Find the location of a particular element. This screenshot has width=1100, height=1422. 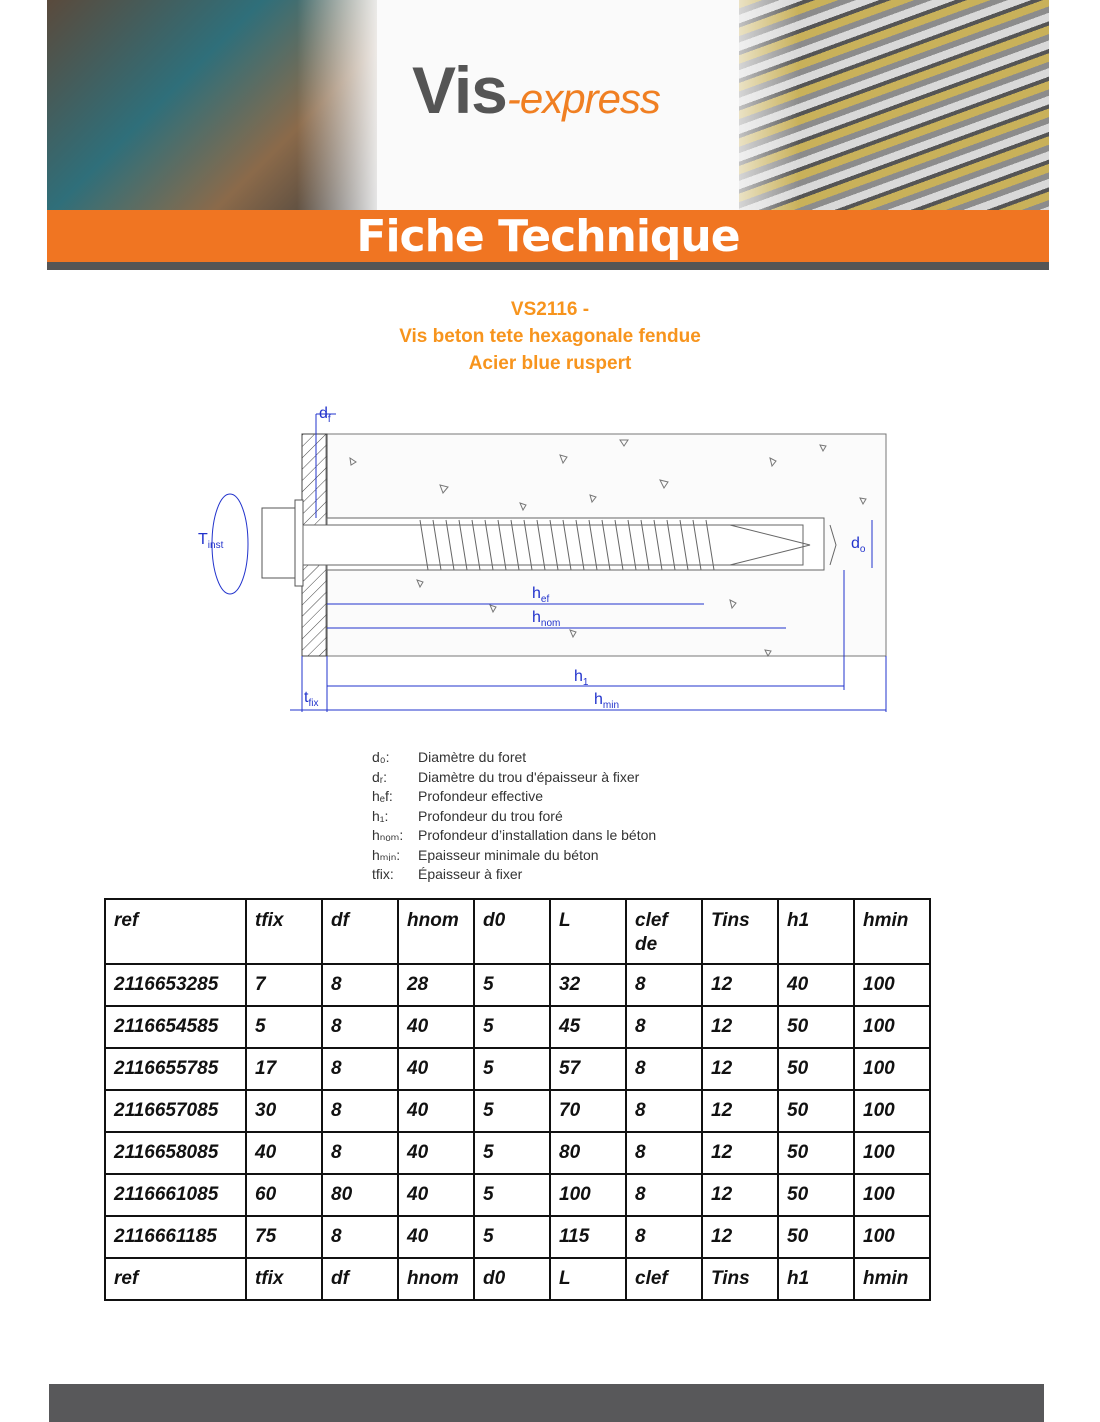

table-cell: 2116658085 is located at coordinates (175, 1153).